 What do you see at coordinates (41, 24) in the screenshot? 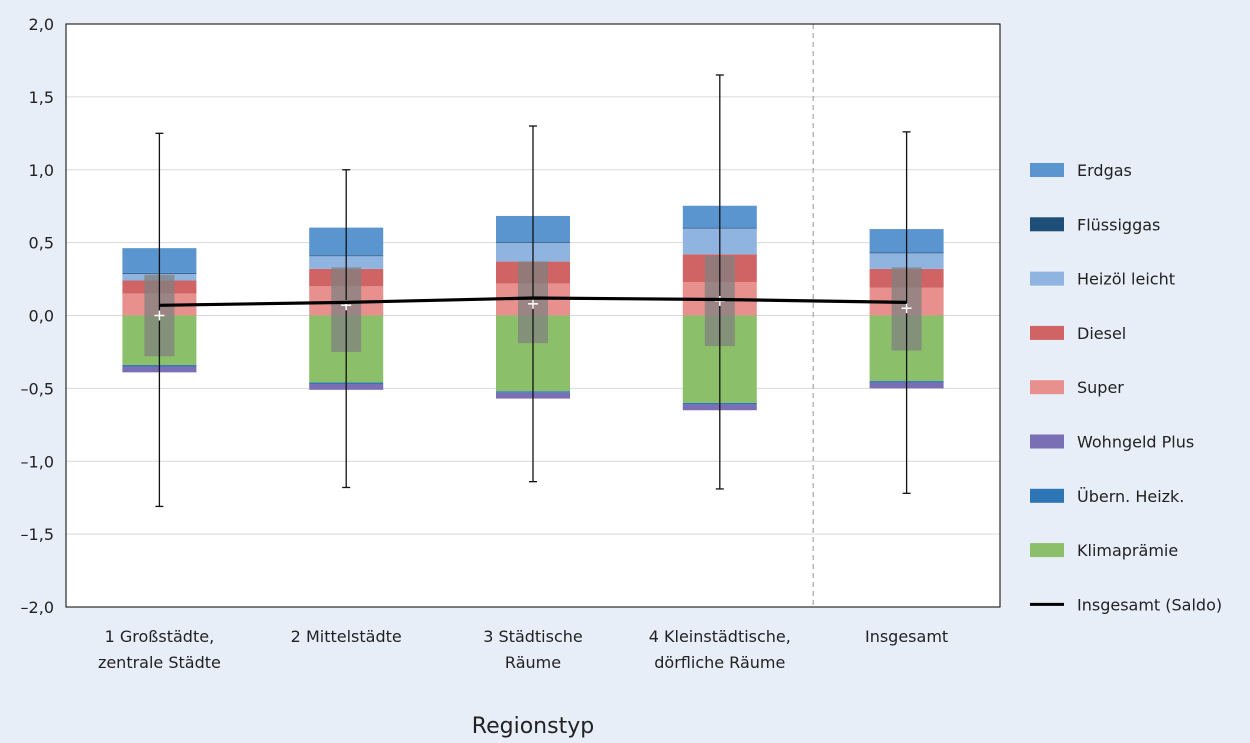
I see `y-tick-label: 2,0` at bounding box center [41, 24].